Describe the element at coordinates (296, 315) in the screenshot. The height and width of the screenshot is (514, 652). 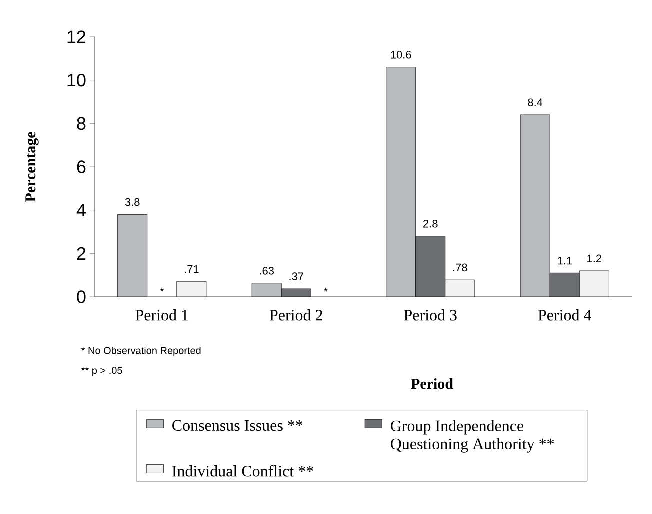
I see `x-tick-label: Period 2` at that location.